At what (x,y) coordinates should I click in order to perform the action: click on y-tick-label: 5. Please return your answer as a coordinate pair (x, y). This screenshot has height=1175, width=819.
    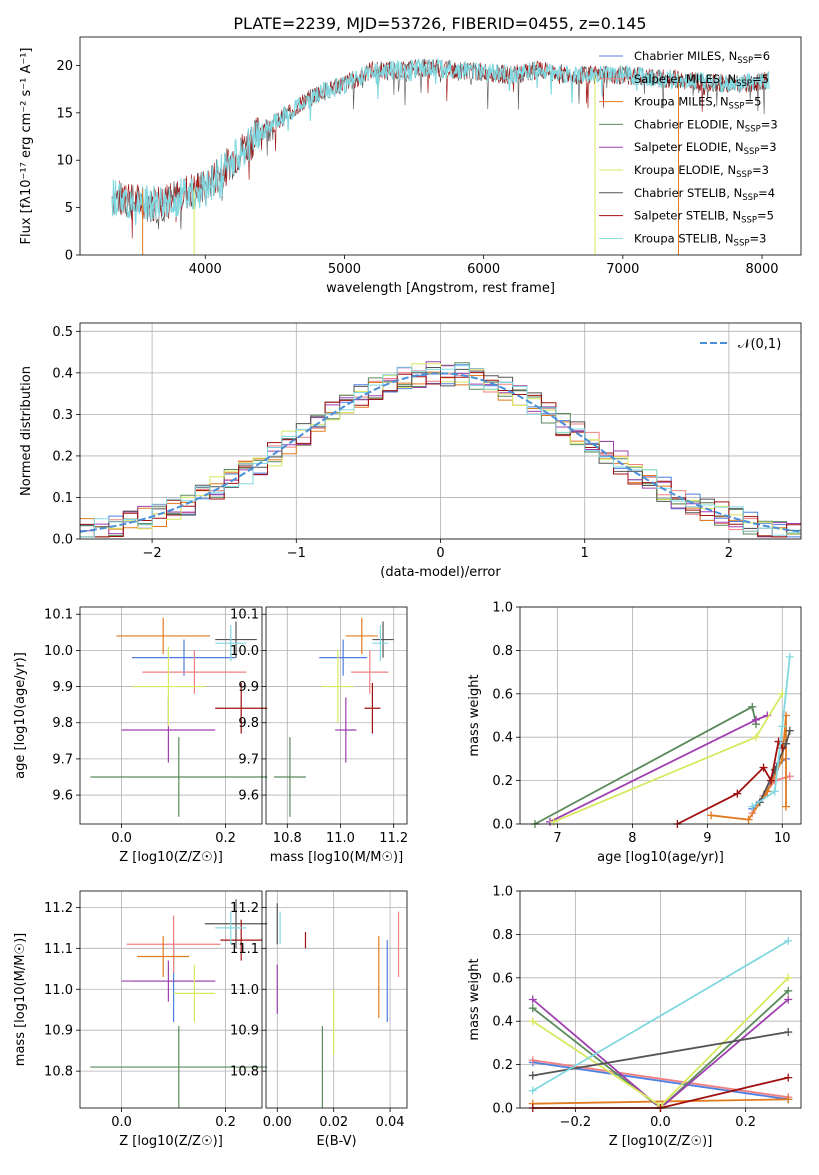
    Looking at the image, I should click on (69, 208).